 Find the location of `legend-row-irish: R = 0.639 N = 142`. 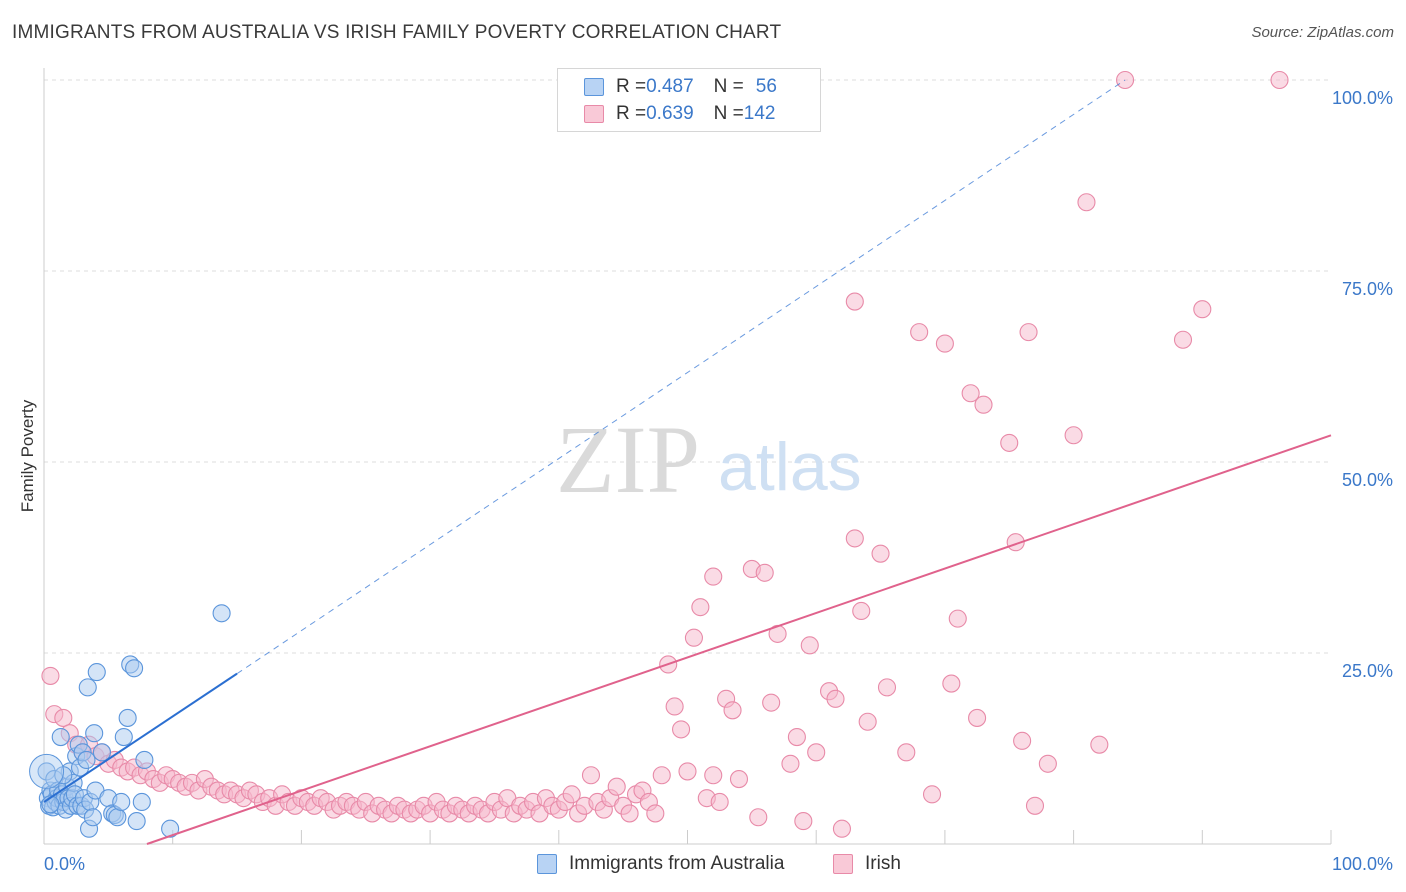

legend-row-irish: R = 0.639 N = 142 is located at coordinates (679, 114).